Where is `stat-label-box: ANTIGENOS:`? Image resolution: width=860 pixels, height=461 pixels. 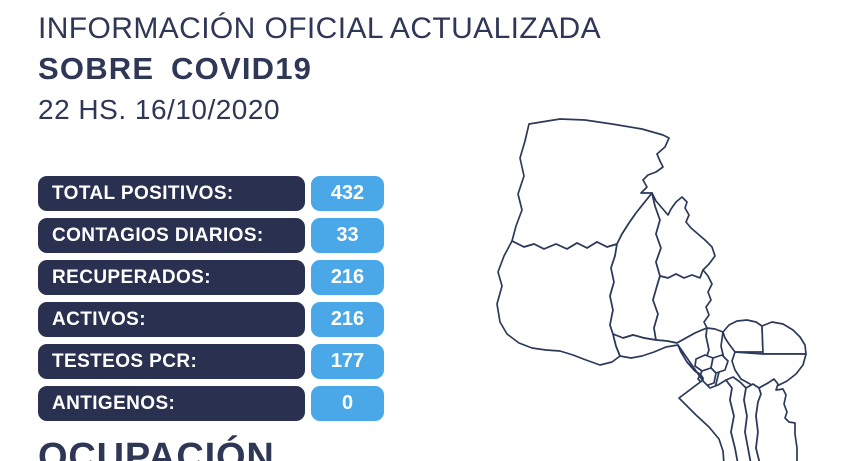
stat-label-box: ANTIGENOS: is located at coordinates (171, 403).